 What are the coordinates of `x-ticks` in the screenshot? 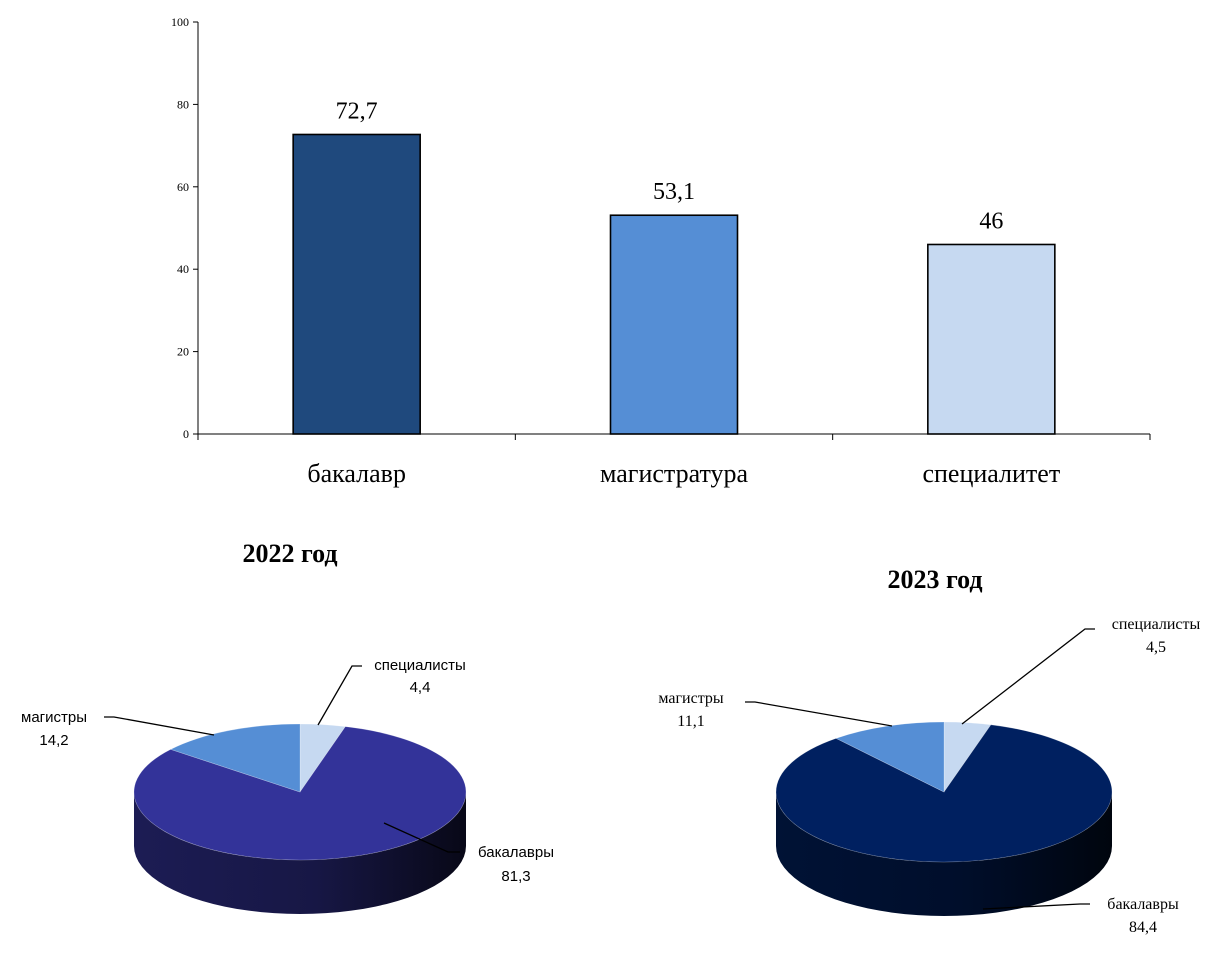 It's located at (674, 437).